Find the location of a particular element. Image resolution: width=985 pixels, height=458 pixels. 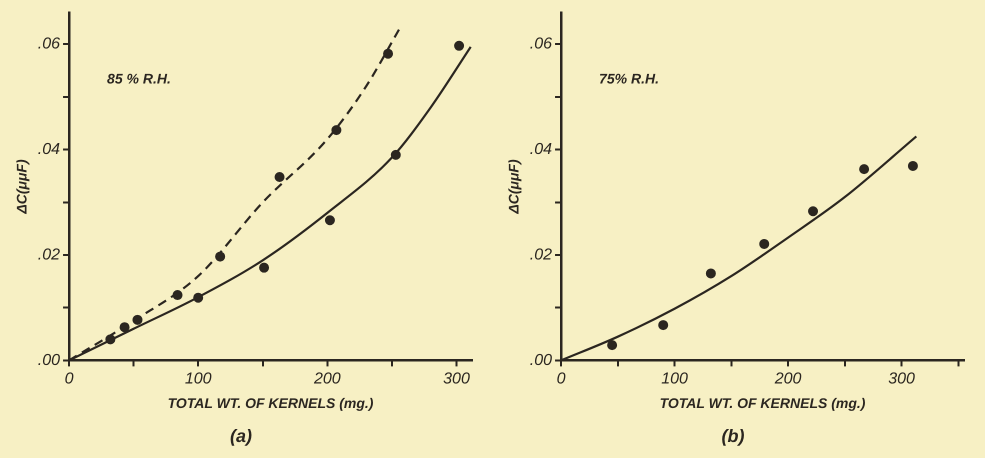

annotation: 75% R.H. is located at coordinates (629, 78).